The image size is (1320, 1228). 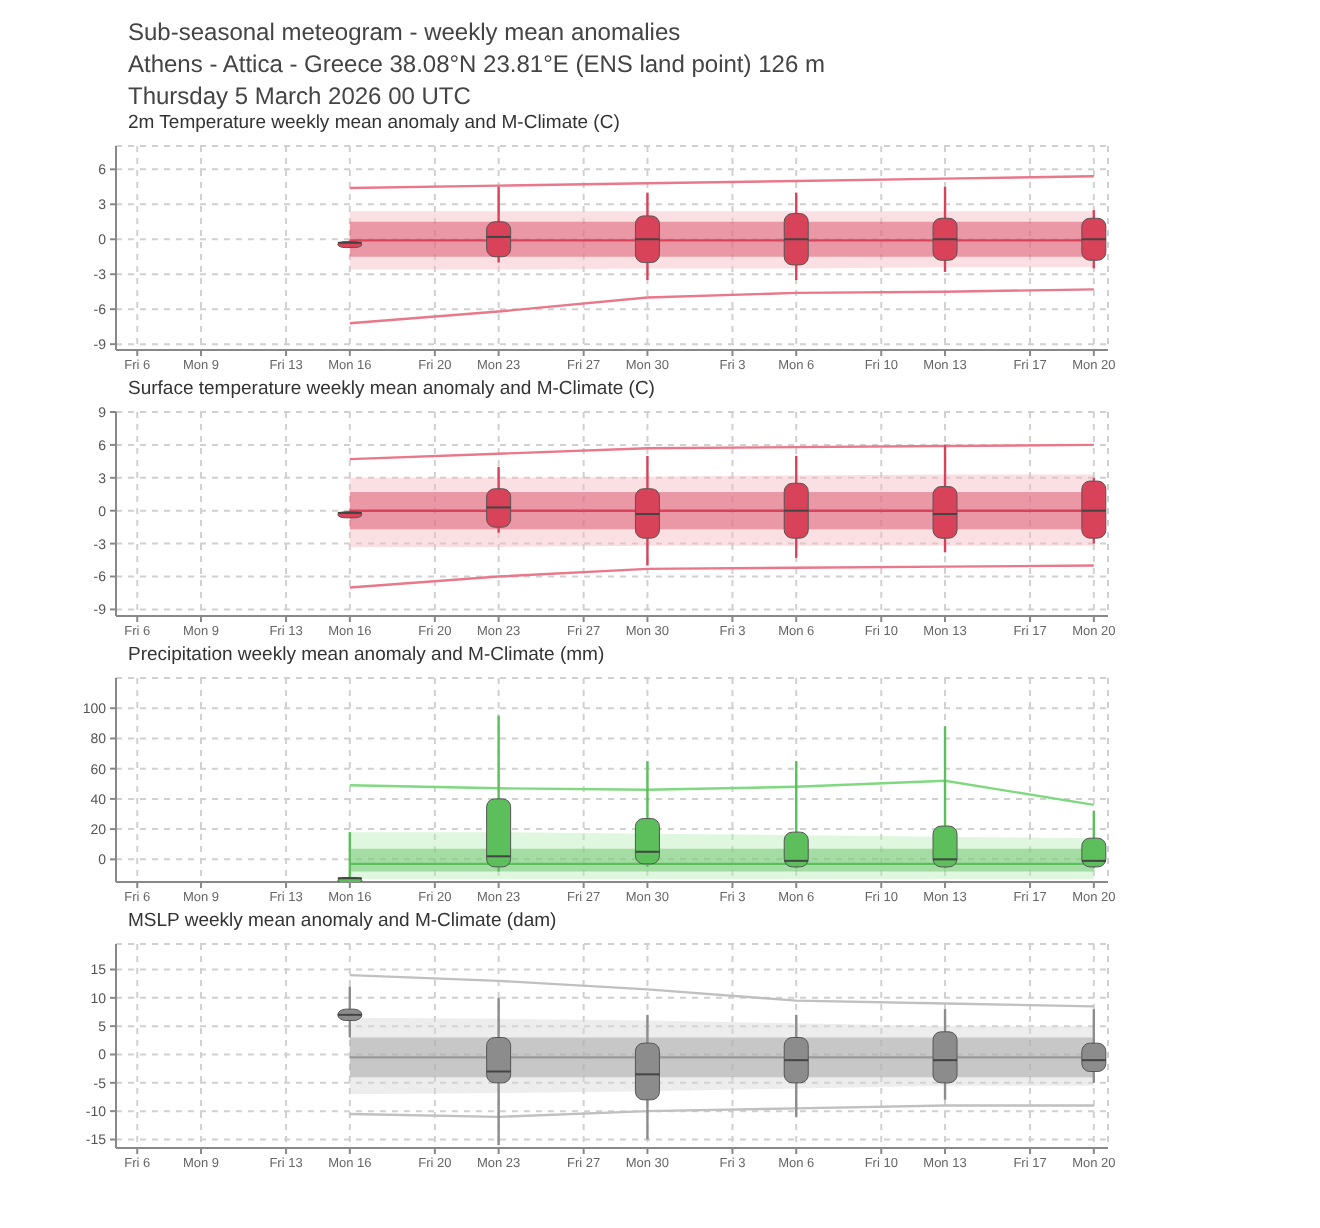 What do you see at coordinates (405, 32) in the screenshot?
I see `text: Sub-seasonal meteogram - weekly mean anomalies` at bounding box center [405, 32].